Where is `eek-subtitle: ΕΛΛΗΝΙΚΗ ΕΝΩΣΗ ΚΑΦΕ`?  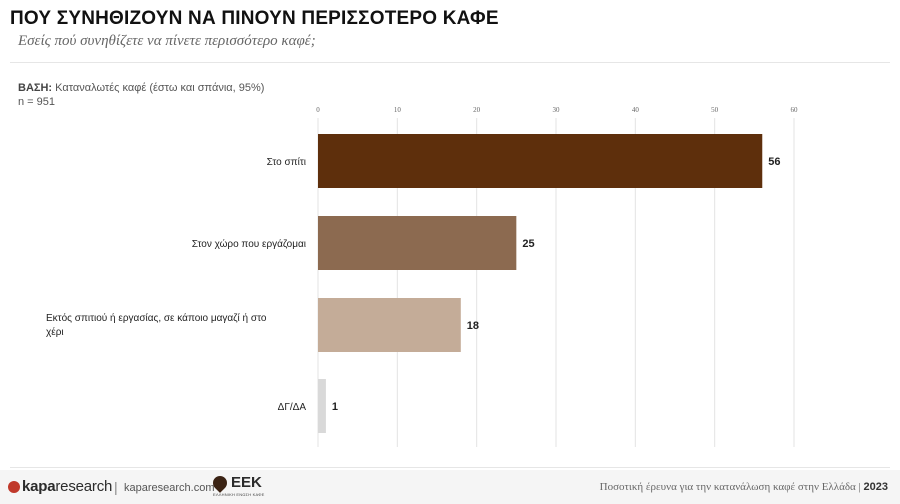
eek-subtitle: ΕΛΛΗΝΙΚΗ ΕΝΩΣΗ ΚΑΦΕ is located at coordinates (239, 494).